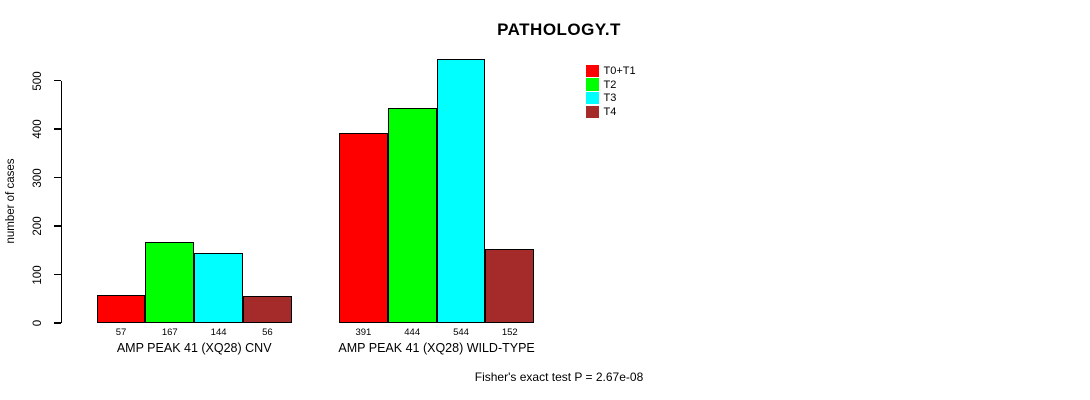 This screenshot has width=1090, height=400. What do you see at coordinates (121, 332) in the screenshot?
I see `bar-value-label: 57` at bounding box center [121, 332].